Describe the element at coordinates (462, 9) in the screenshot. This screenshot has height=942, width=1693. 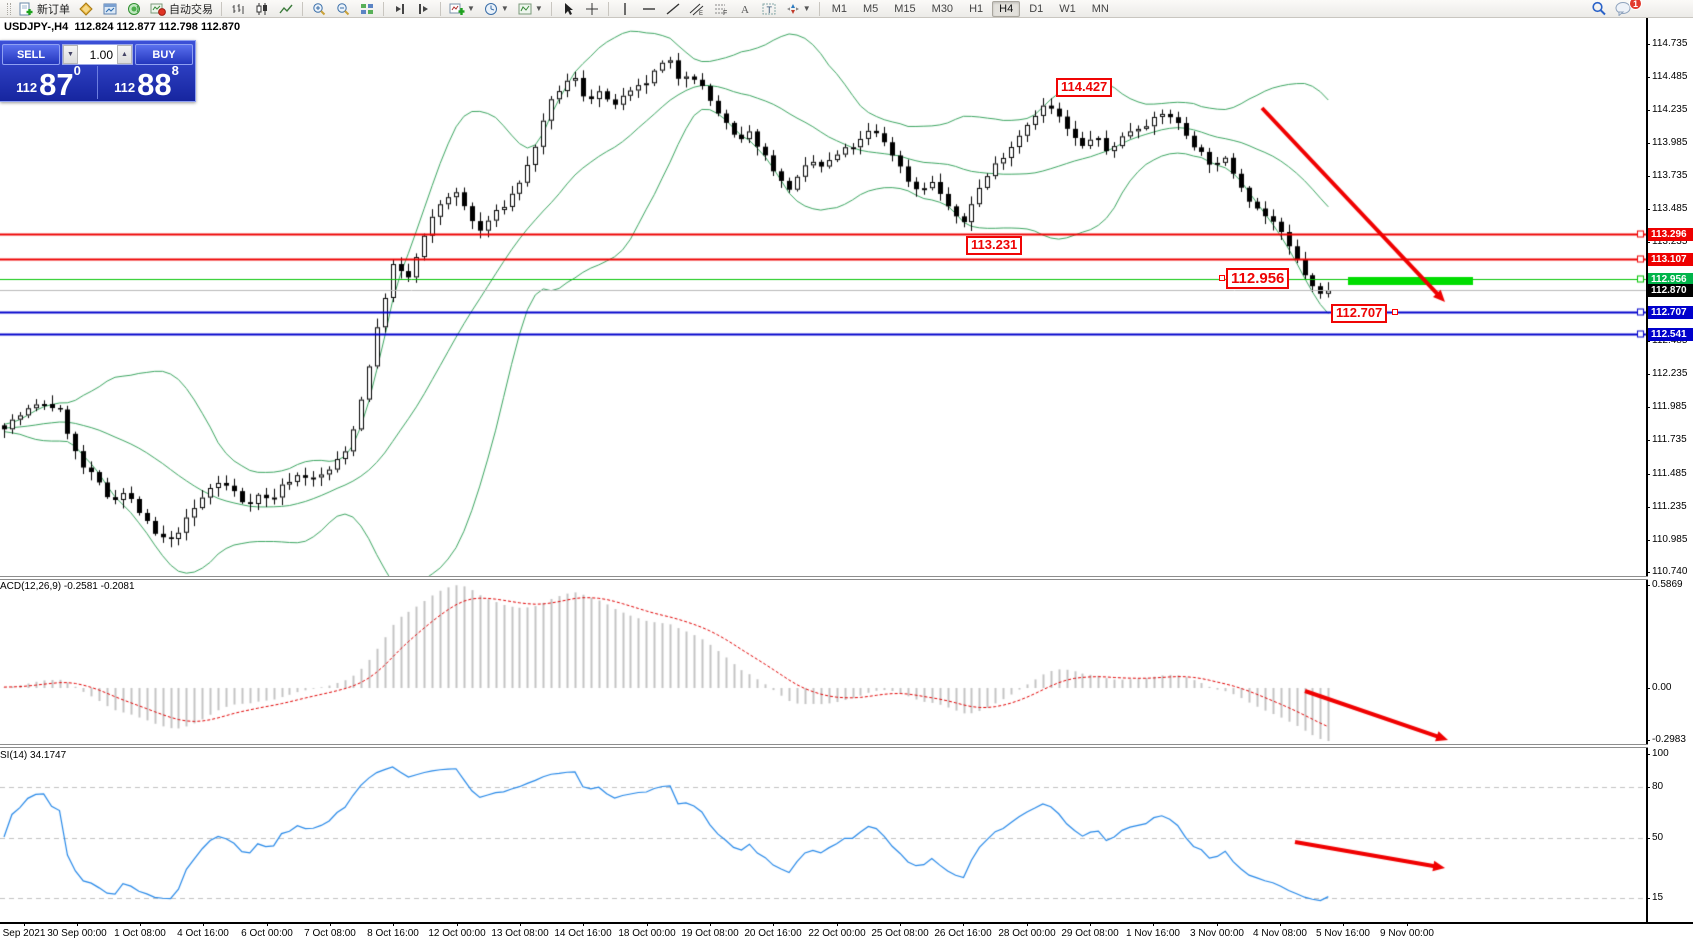
I see `indicators-button: ▼` at that location.